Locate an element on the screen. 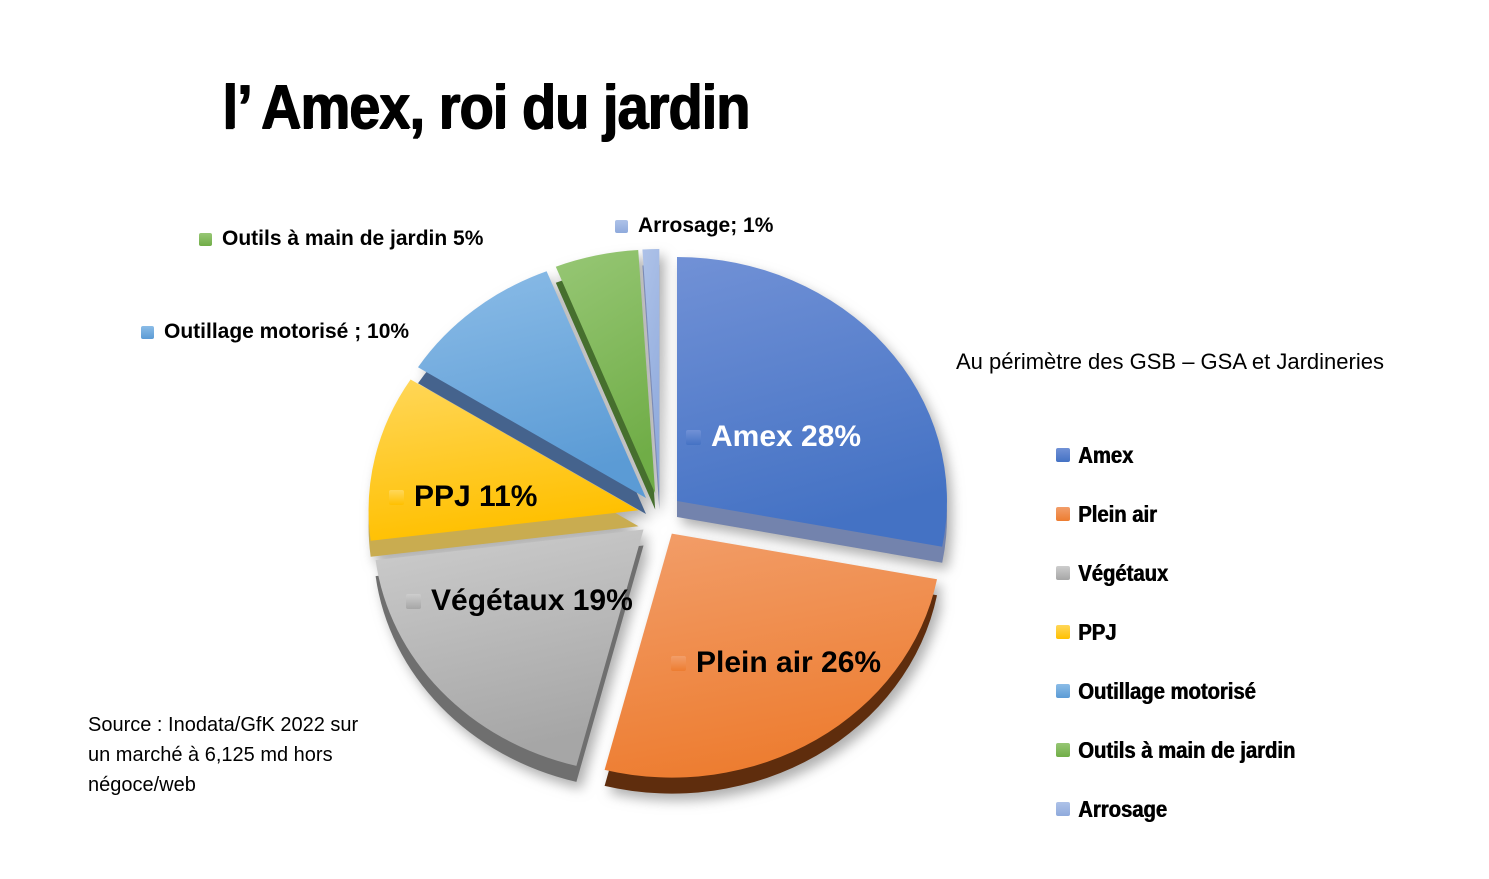 This screenshot has height=879, width=1489. legend-item: Végétaux is located at coordinates (1190, 573).